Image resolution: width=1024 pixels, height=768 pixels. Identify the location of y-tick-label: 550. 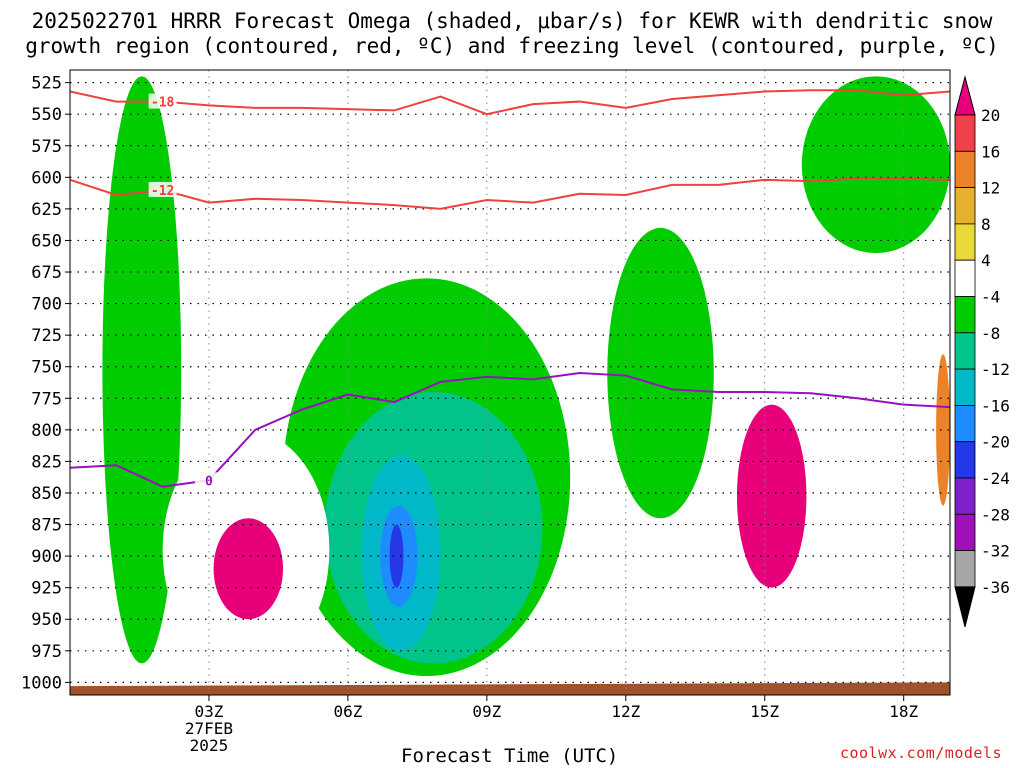
(46, 115).